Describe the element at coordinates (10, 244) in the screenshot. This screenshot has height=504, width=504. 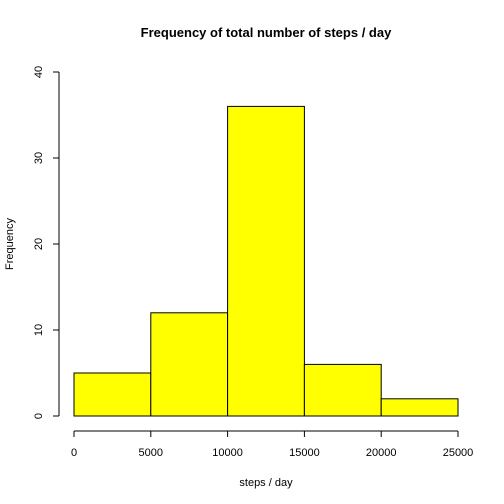
I see `y-axis-label: Frequency` at that location.